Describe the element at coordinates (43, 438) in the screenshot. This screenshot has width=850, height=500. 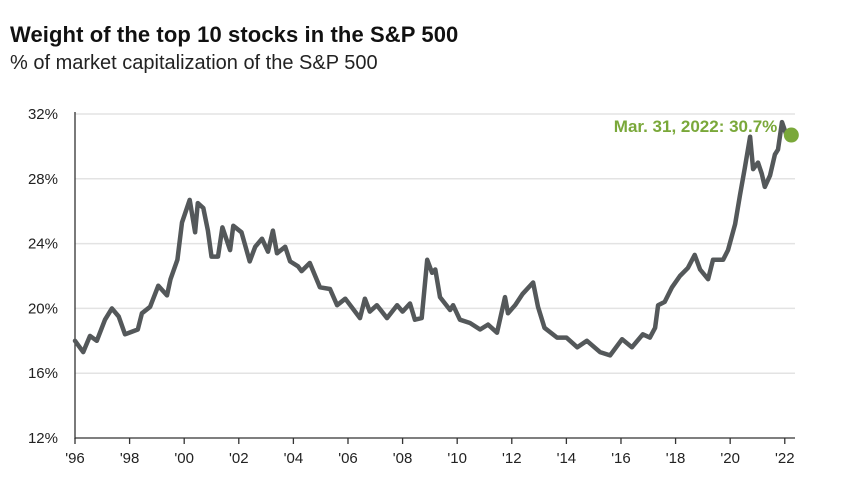
I see `y-tick-label: 12%` at that location.